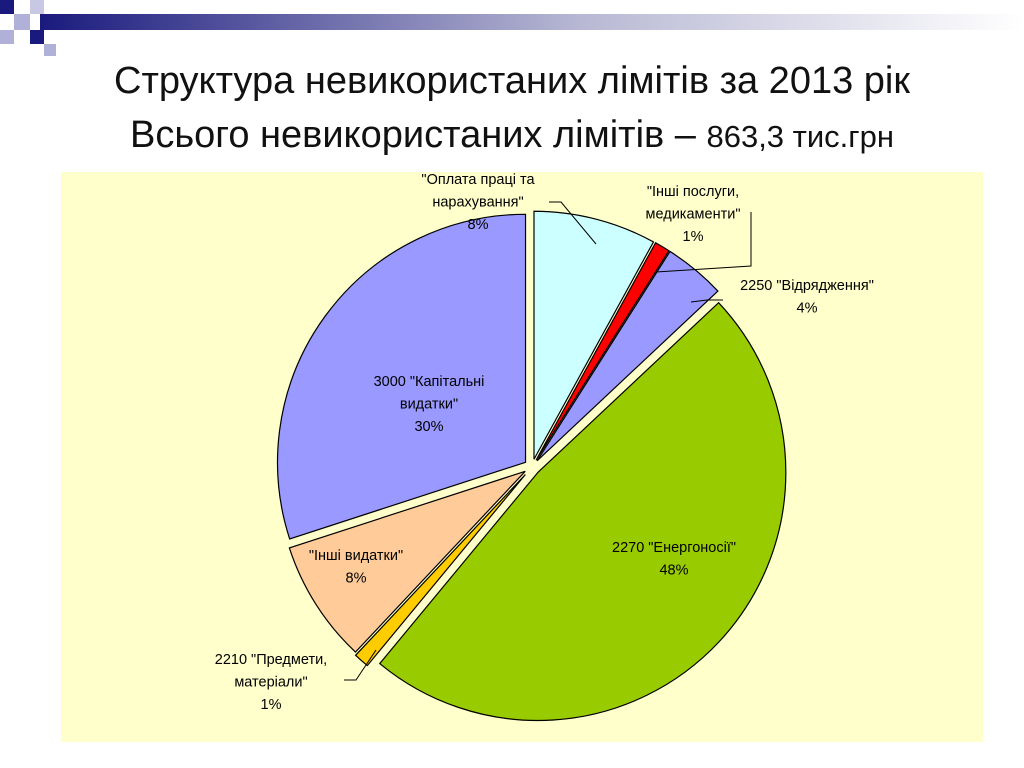 This screenshot has width=1024, height=768. I want to click on slide-corner-decoration, so click(512, 28).